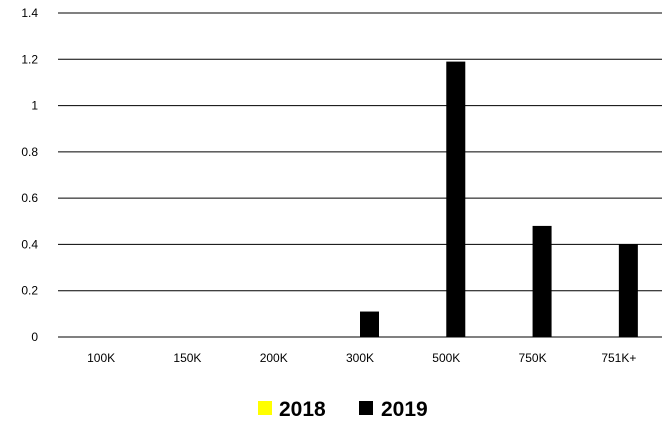 The height and width of the screenshot is (421, 662). Describe the element at coordinates (618, 358) in the screenshot. I see `x-tick-label: 751K+` at that location.